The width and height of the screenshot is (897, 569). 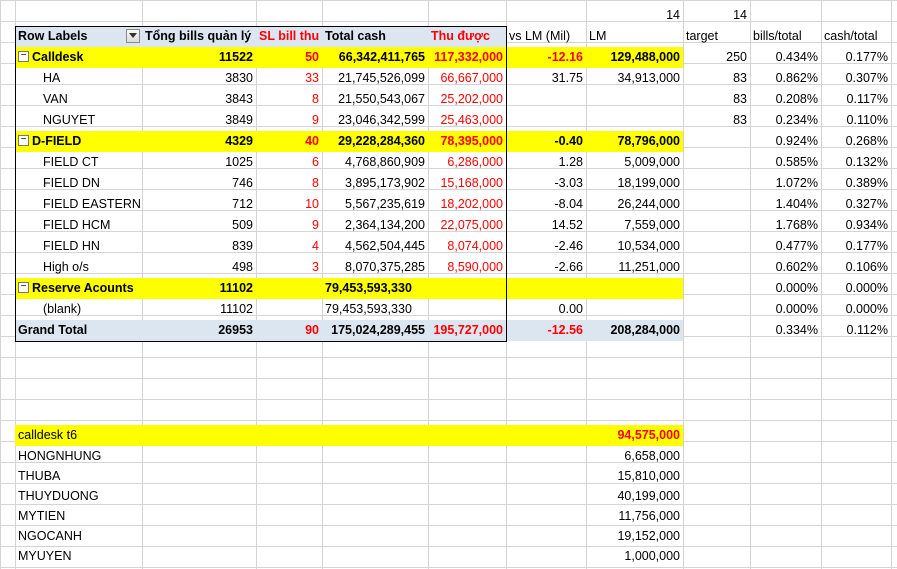 What do you see at coordinates (796, 183) in the screenshot?
I see `cell-bills-ratio: 1.072%` at bounding box center [796, 183].